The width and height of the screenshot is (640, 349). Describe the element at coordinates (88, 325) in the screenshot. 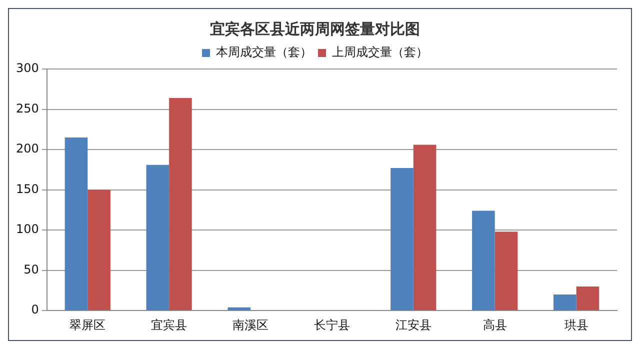

I see `x-tick-label: 翠屏区` at that location.